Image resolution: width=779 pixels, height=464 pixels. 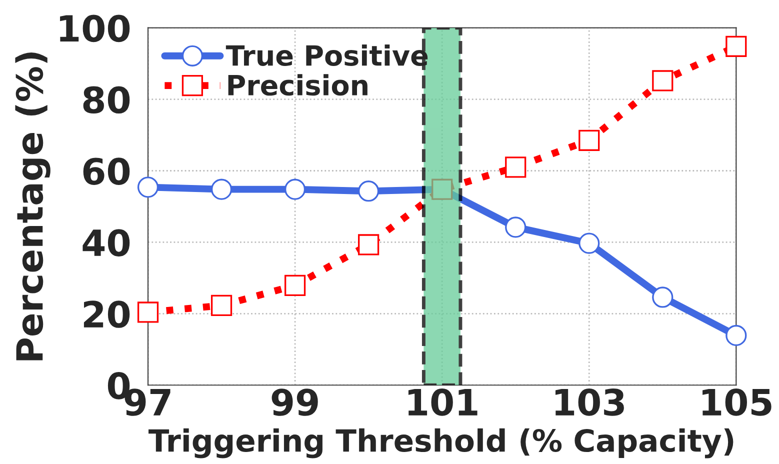 I want to click on y-axis-title: Percentage (%), so click(x=32, y=206).